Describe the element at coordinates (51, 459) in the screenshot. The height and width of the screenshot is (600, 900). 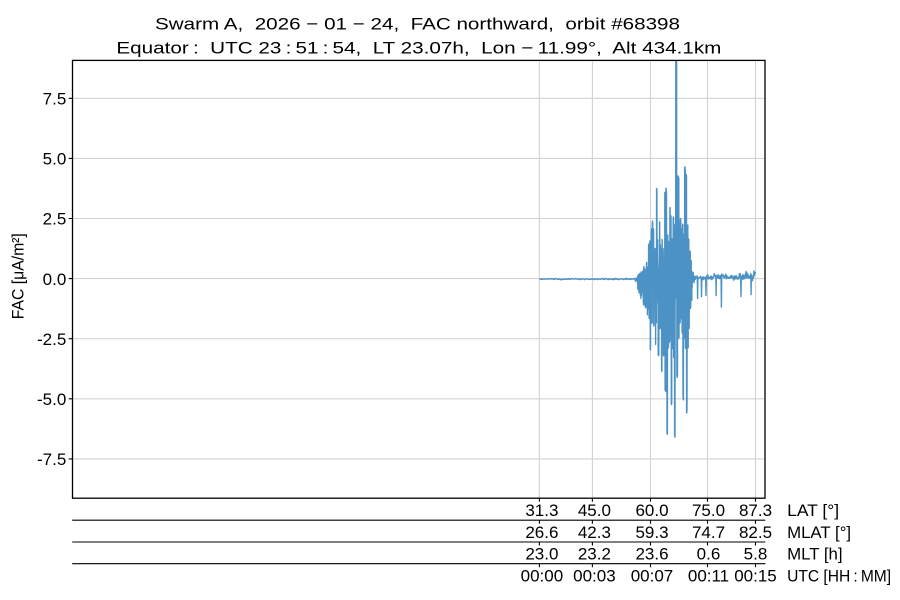
I see `svg-text: -7.5` at that location.